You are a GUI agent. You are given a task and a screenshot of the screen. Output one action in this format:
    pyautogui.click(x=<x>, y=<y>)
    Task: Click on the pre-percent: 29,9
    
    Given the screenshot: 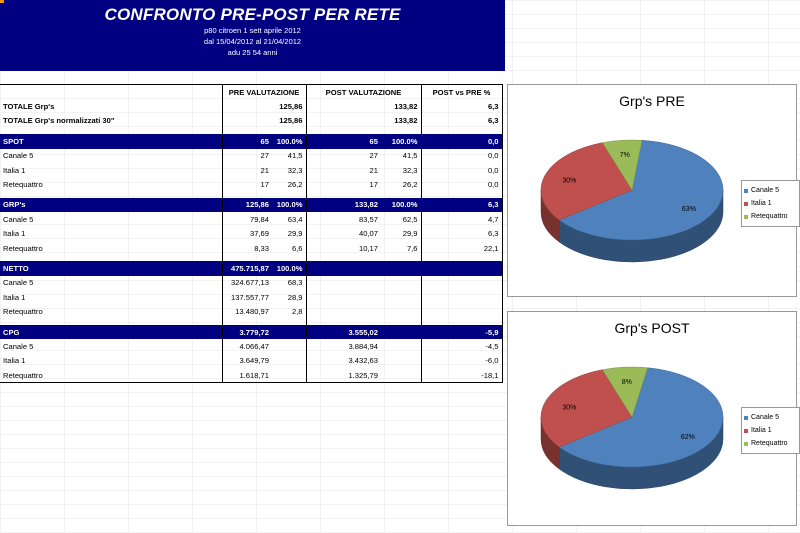 What is the action you would take?
    pyautogui.click(x=295, y=234)
    